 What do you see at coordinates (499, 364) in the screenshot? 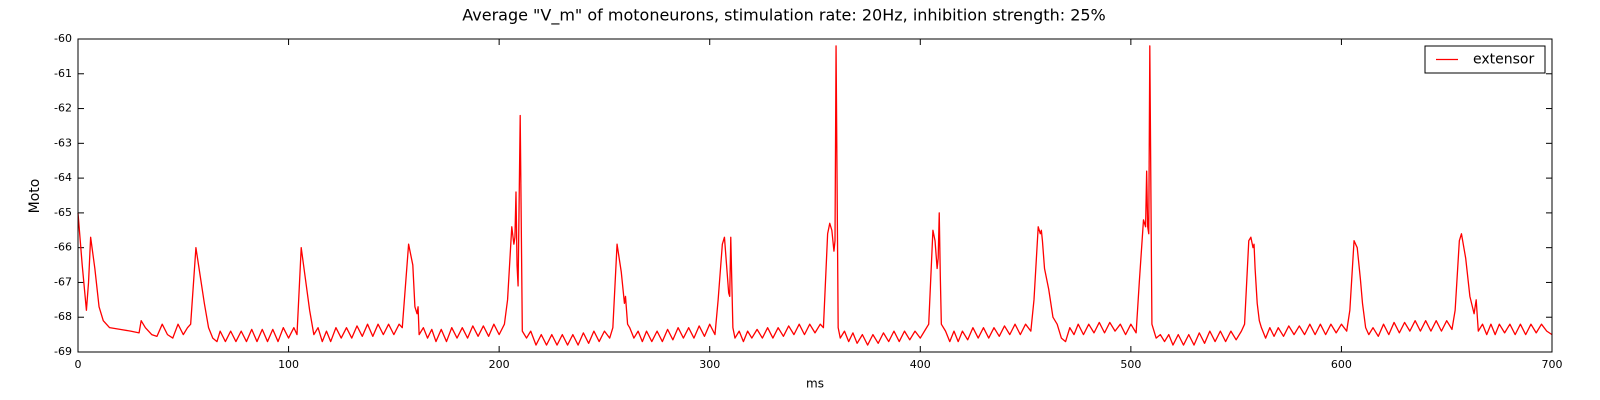
I see `x-tick-label: 200` at bounding box center [499, 364].